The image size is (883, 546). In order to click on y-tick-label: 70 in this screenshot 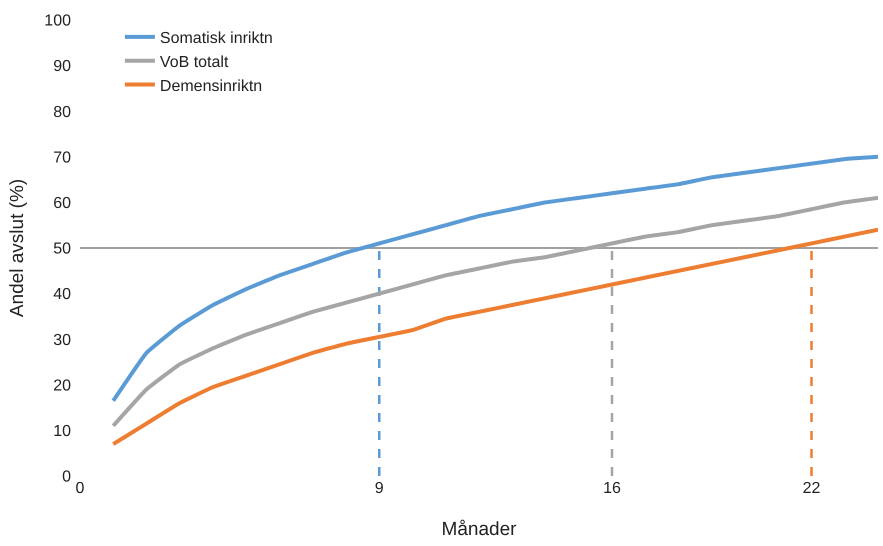, I will do `click(62, 157)`.